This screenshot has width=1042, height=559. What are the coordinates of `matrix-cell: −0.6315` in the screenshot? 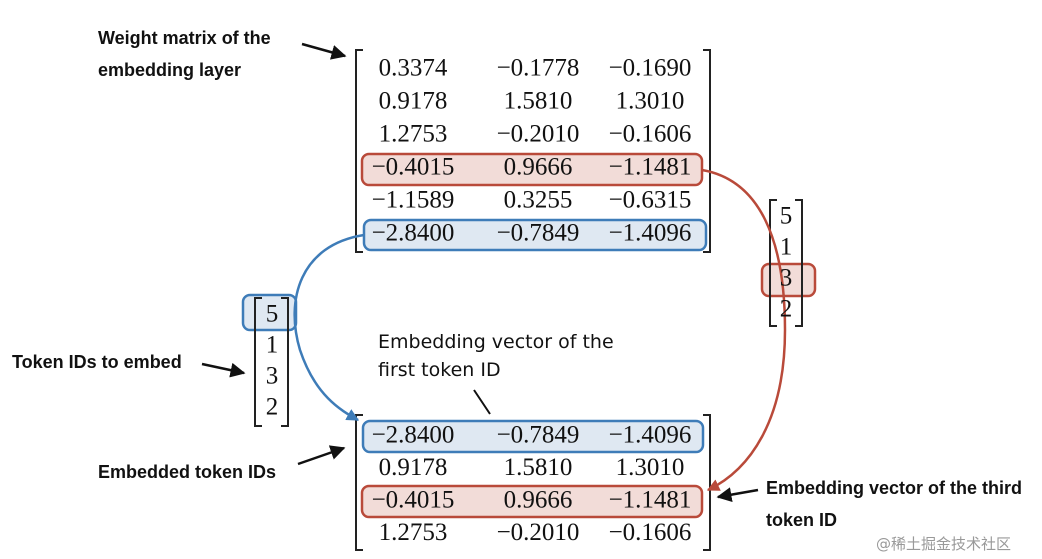 It's located at (650, 200).